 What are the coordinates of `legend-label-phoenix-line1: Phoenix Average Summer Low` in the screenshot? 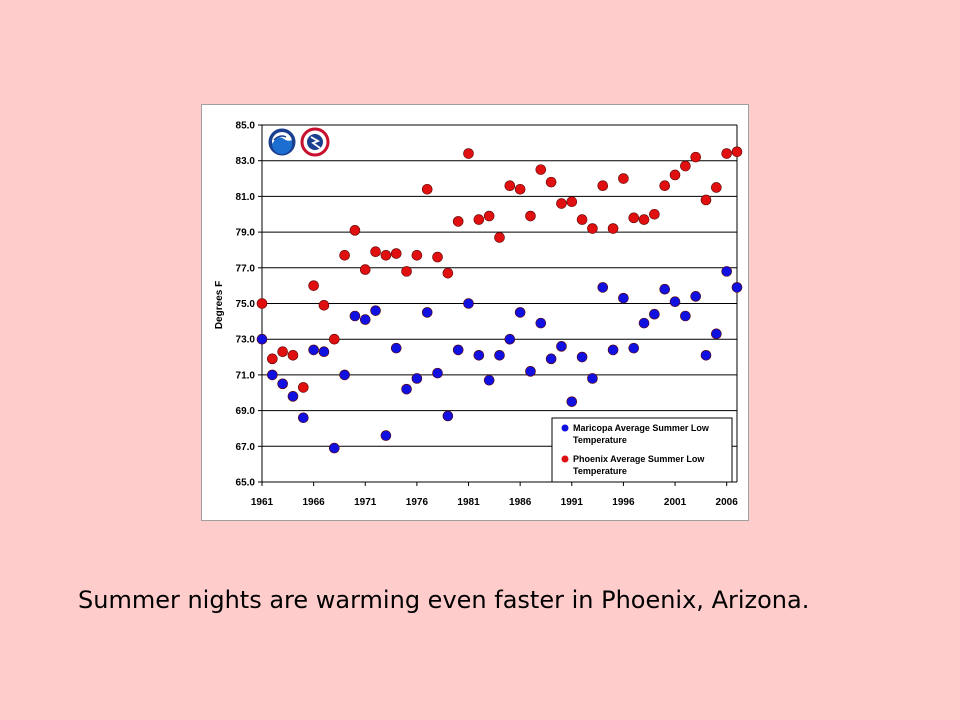 It's located at (639, 459).